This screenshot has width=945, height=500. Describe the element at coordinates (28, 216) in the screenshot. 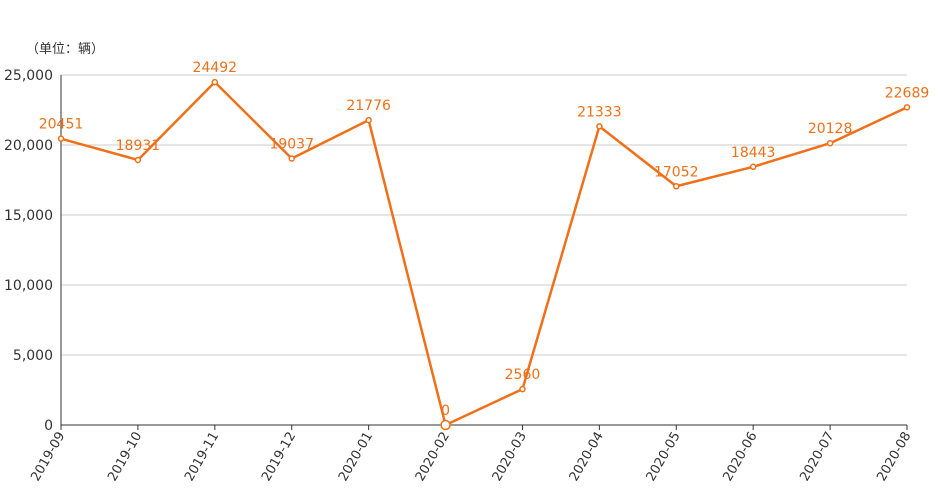

I see `y-tick-label: 15,000` at that location.